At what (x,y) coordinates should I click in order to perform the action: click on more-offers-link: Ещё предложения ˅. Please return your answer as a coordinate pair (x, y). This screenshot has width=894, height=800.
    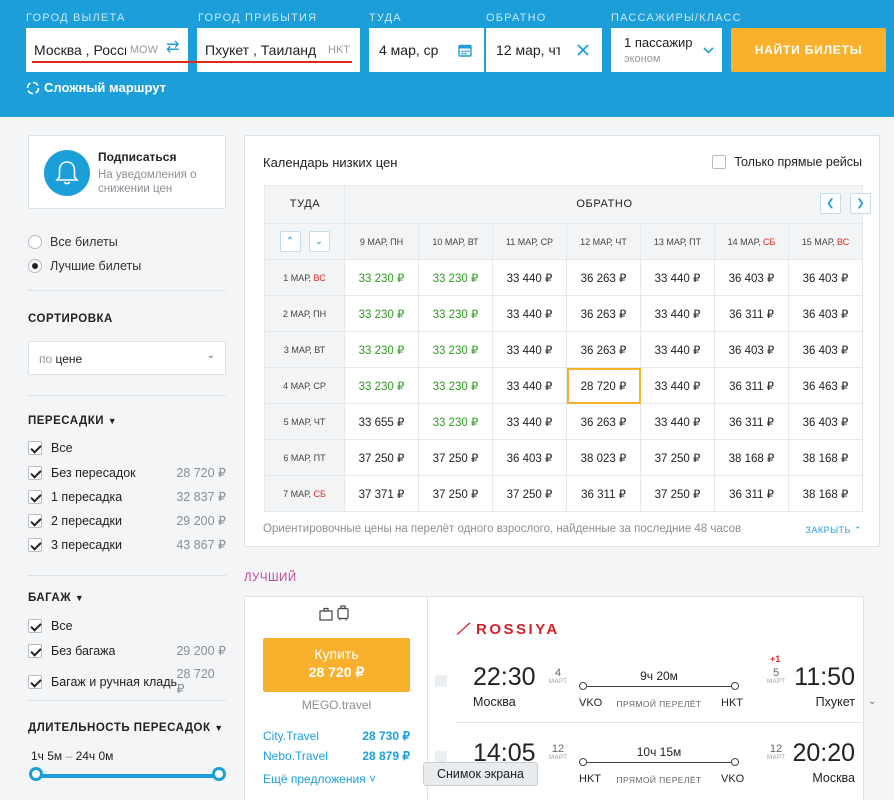
    Looking at the image, I should click on (320, 779).